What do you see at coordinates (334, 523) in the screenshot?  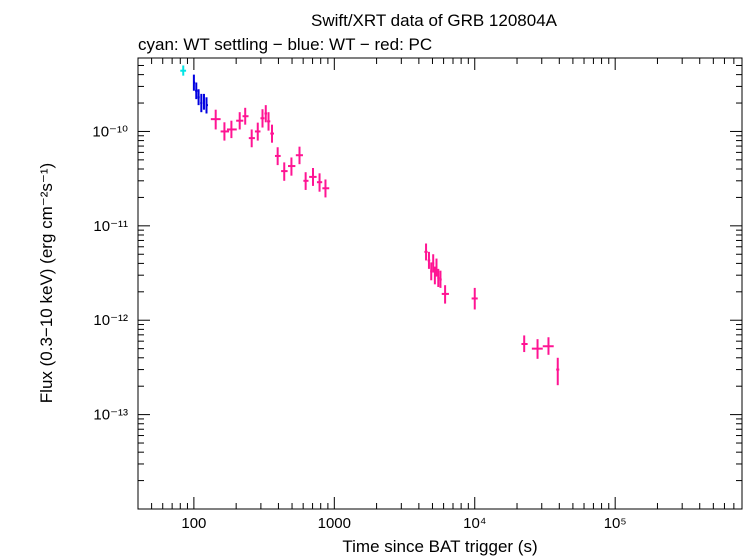 I see `x-tick-label: 1000` at bounding box center [334, 523].